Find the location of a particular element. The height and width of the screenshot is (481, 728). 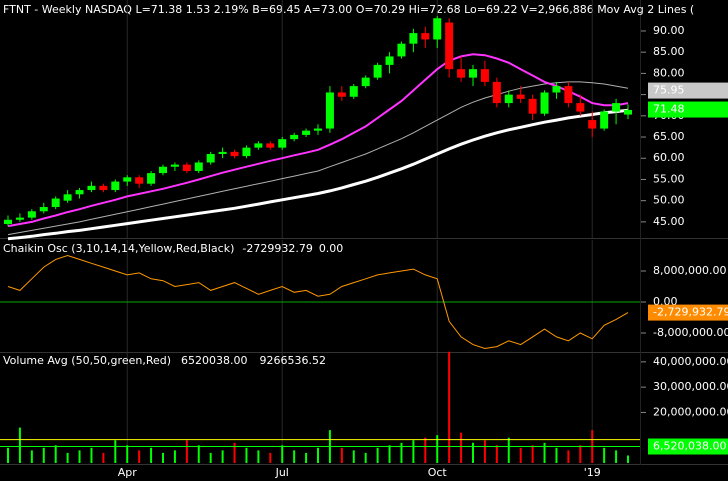

y-tick-label: 20,000,000.00 is located at coordinates (690, 411).